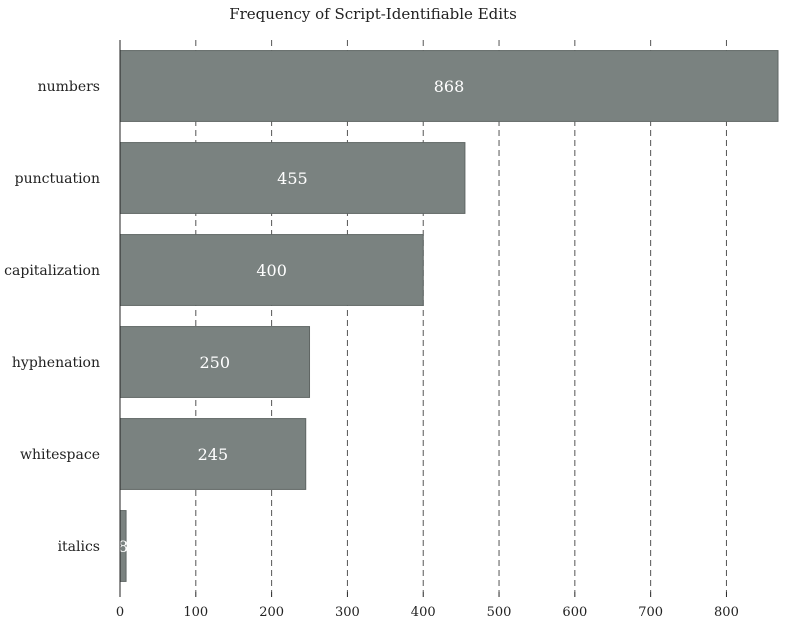 The image size is (800, 639). Describe the element at coordinates (69, 87) in the screenshot. I see `category-label-numbers: numbers` at that location.